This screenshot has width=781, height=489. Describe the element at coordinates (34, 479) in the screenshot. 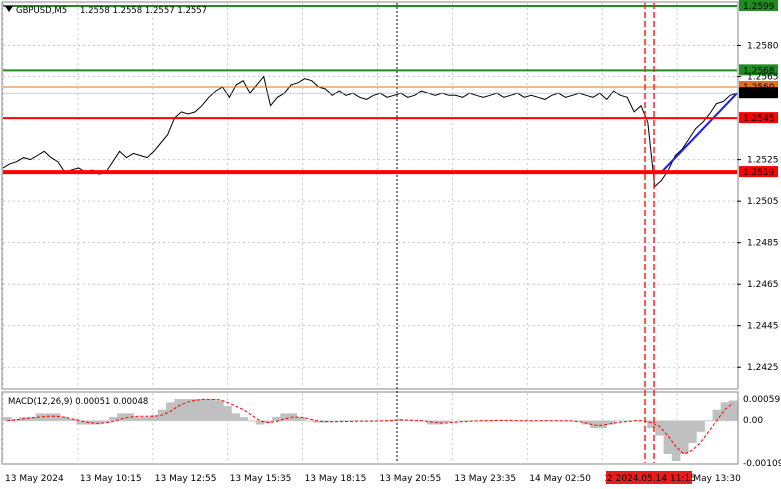

I see `x-tick-label: 13 May 2024` at that location.